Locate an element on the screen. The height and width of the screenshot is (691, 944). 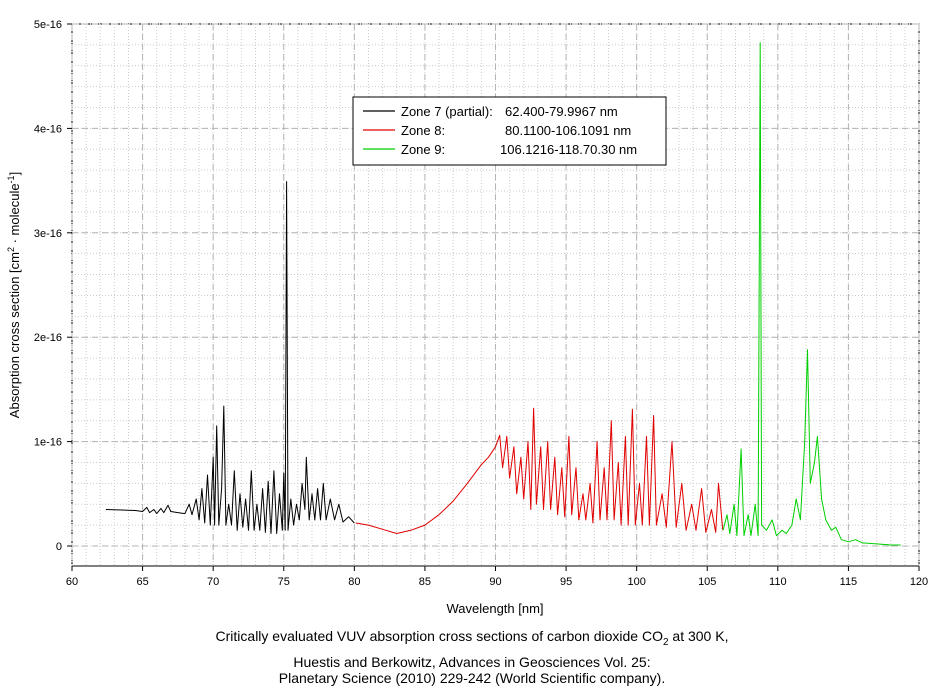
y-axis-label-end: ] is located at coordinates (14, 174).